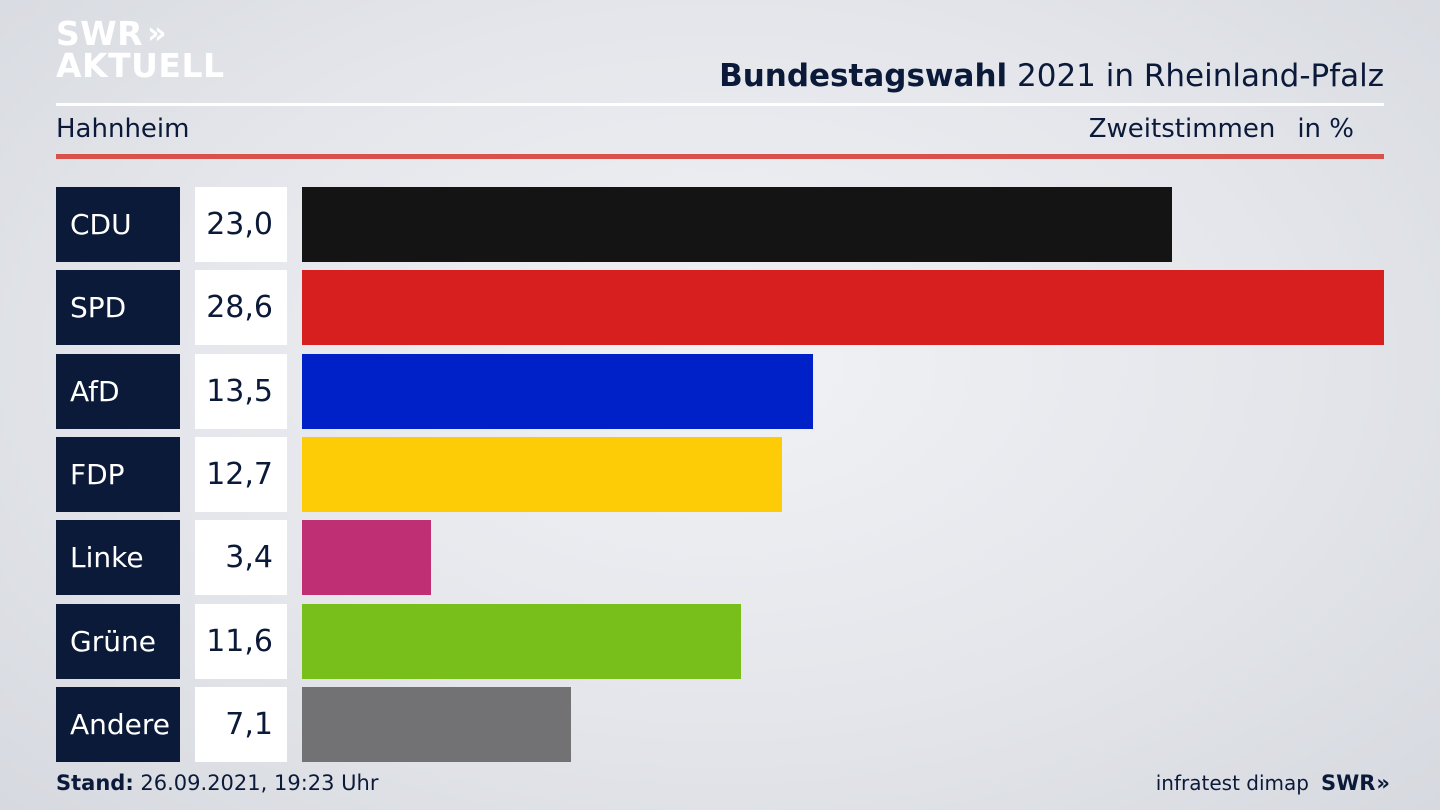  I want to click on footer-credits: infratest dimap SWR», so click(1272, 783).